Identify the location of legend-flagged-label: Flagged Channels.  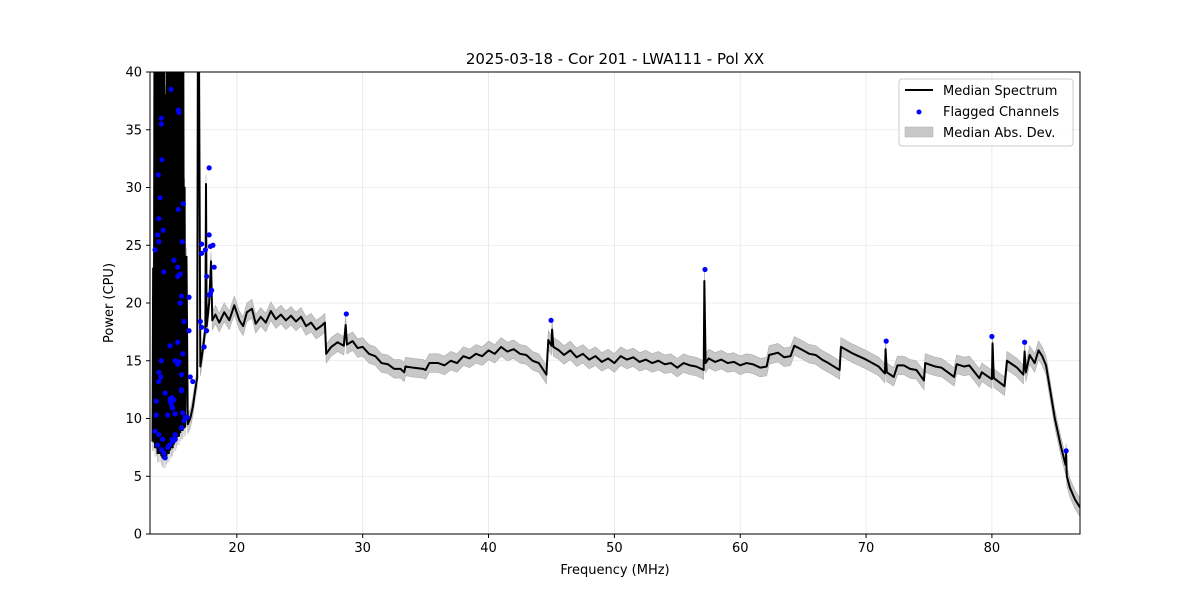
(1001, 112).